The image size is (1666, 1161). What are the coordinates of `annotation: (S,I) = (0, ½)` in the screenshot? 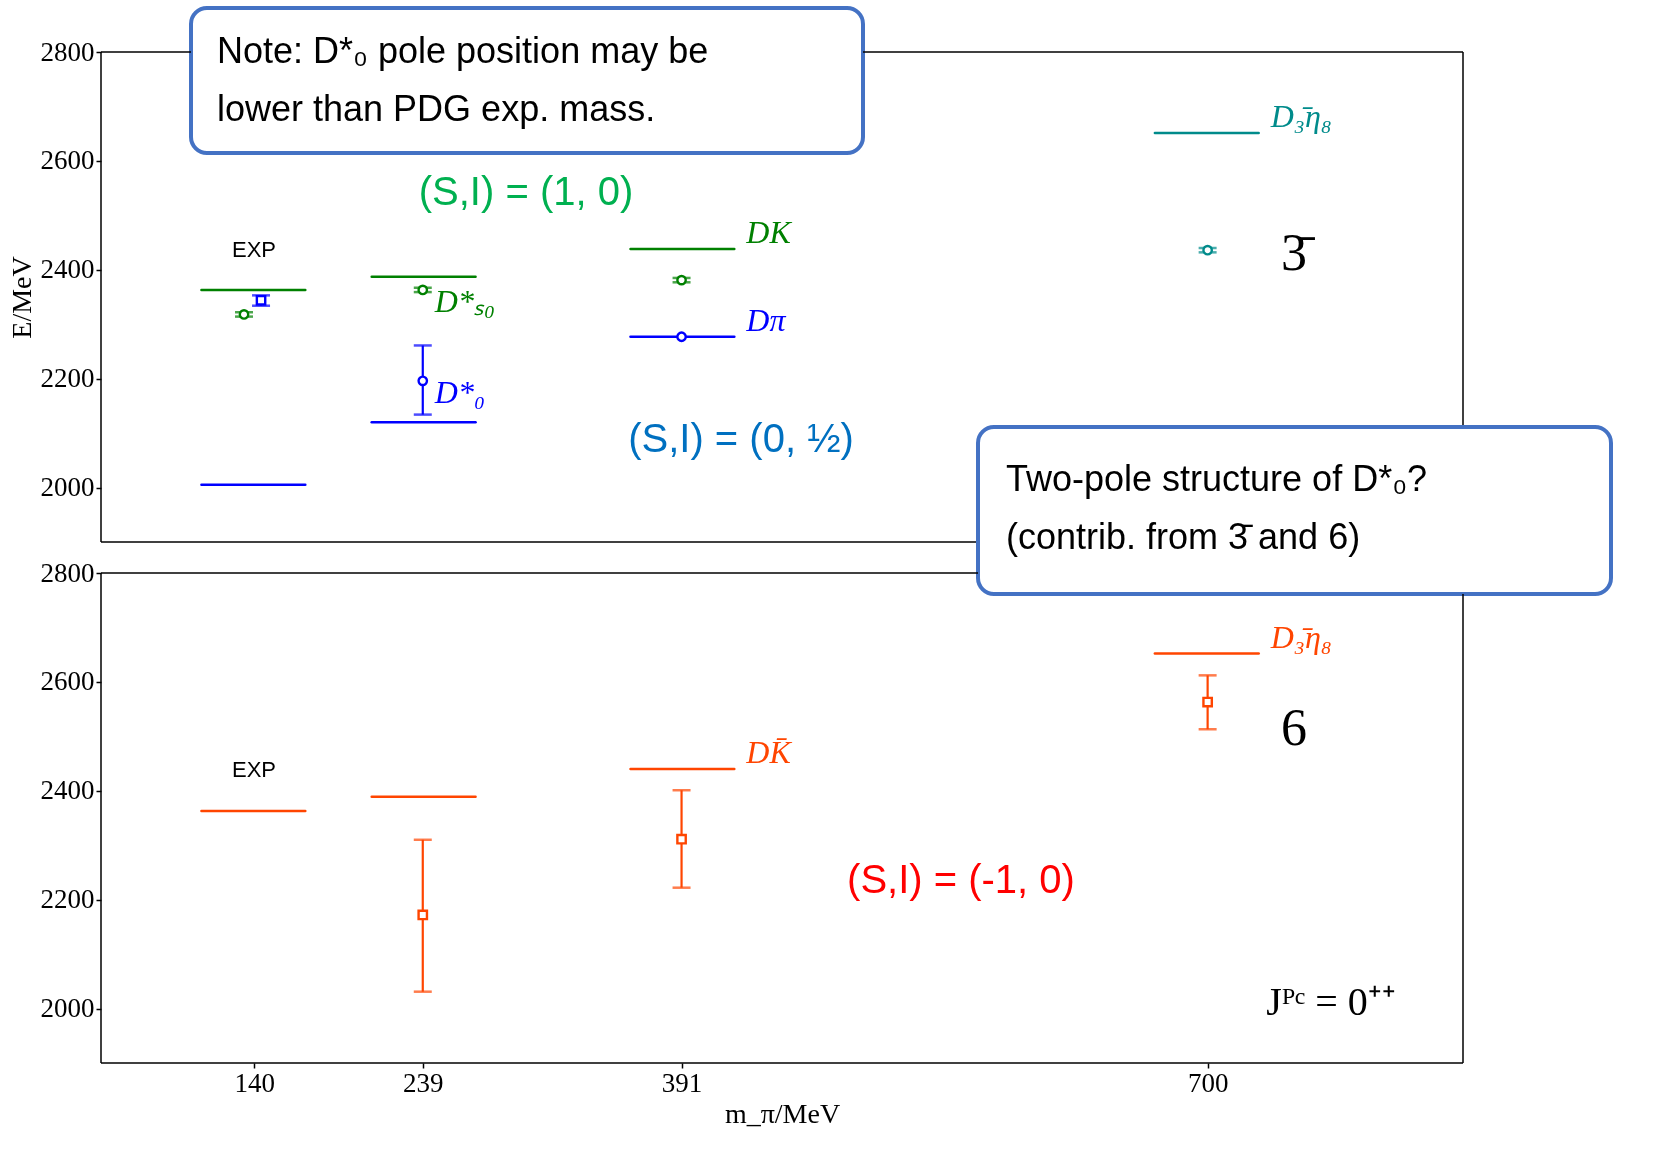 It's located at (741, 438).